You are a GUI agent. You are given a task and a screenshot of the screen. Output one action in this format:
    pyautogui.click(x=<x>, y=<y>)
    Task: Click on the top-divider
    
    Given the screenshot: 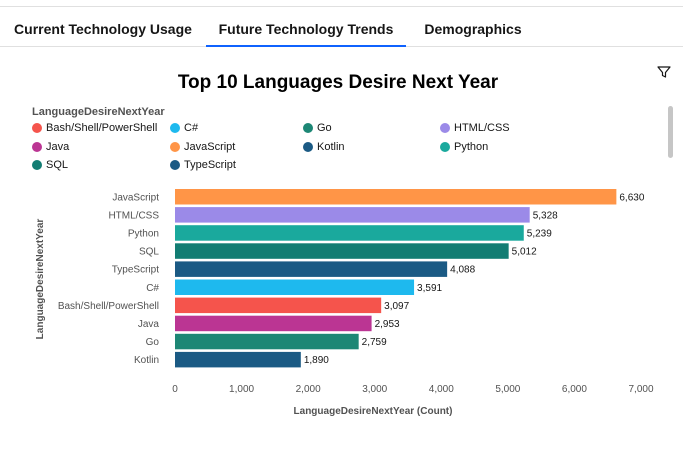 What is the action you would take?
    pyautogui.click(x=341, y=6)
    